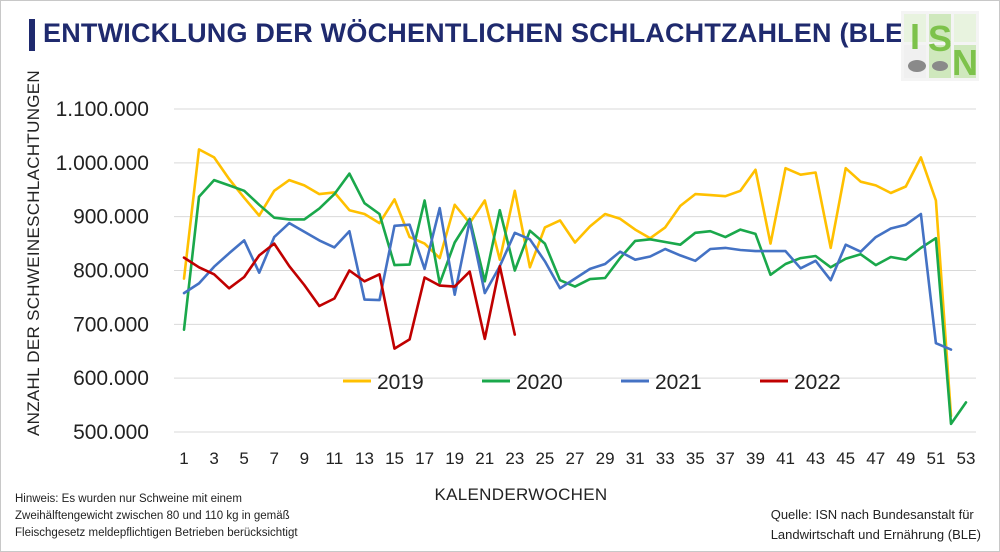  Describe the element at coordinates (273, 458) in the screenshot. I see `x-tick-label: 7` at that location.